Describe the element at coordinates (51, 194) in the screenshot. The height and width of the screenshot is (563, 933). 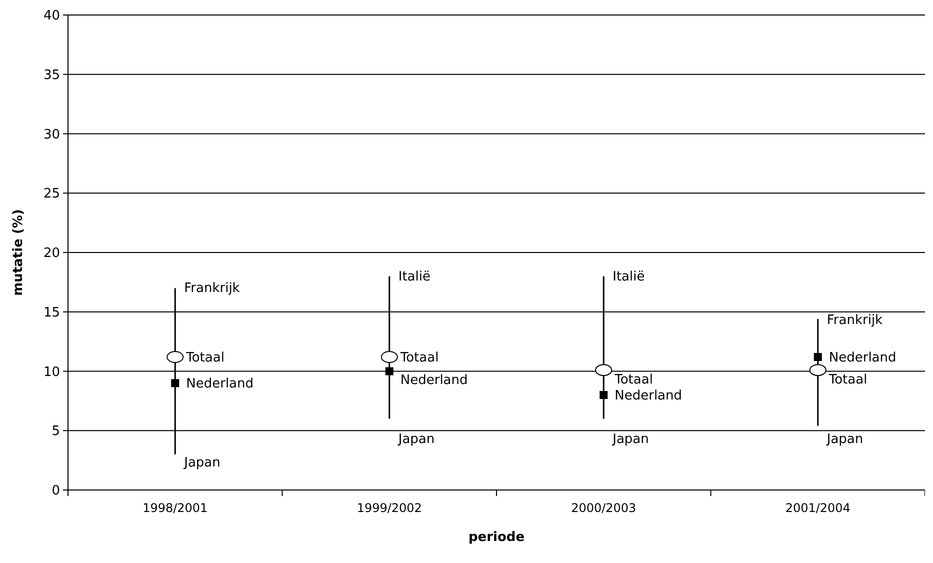
I see `y-tick-label: 25` at that location.